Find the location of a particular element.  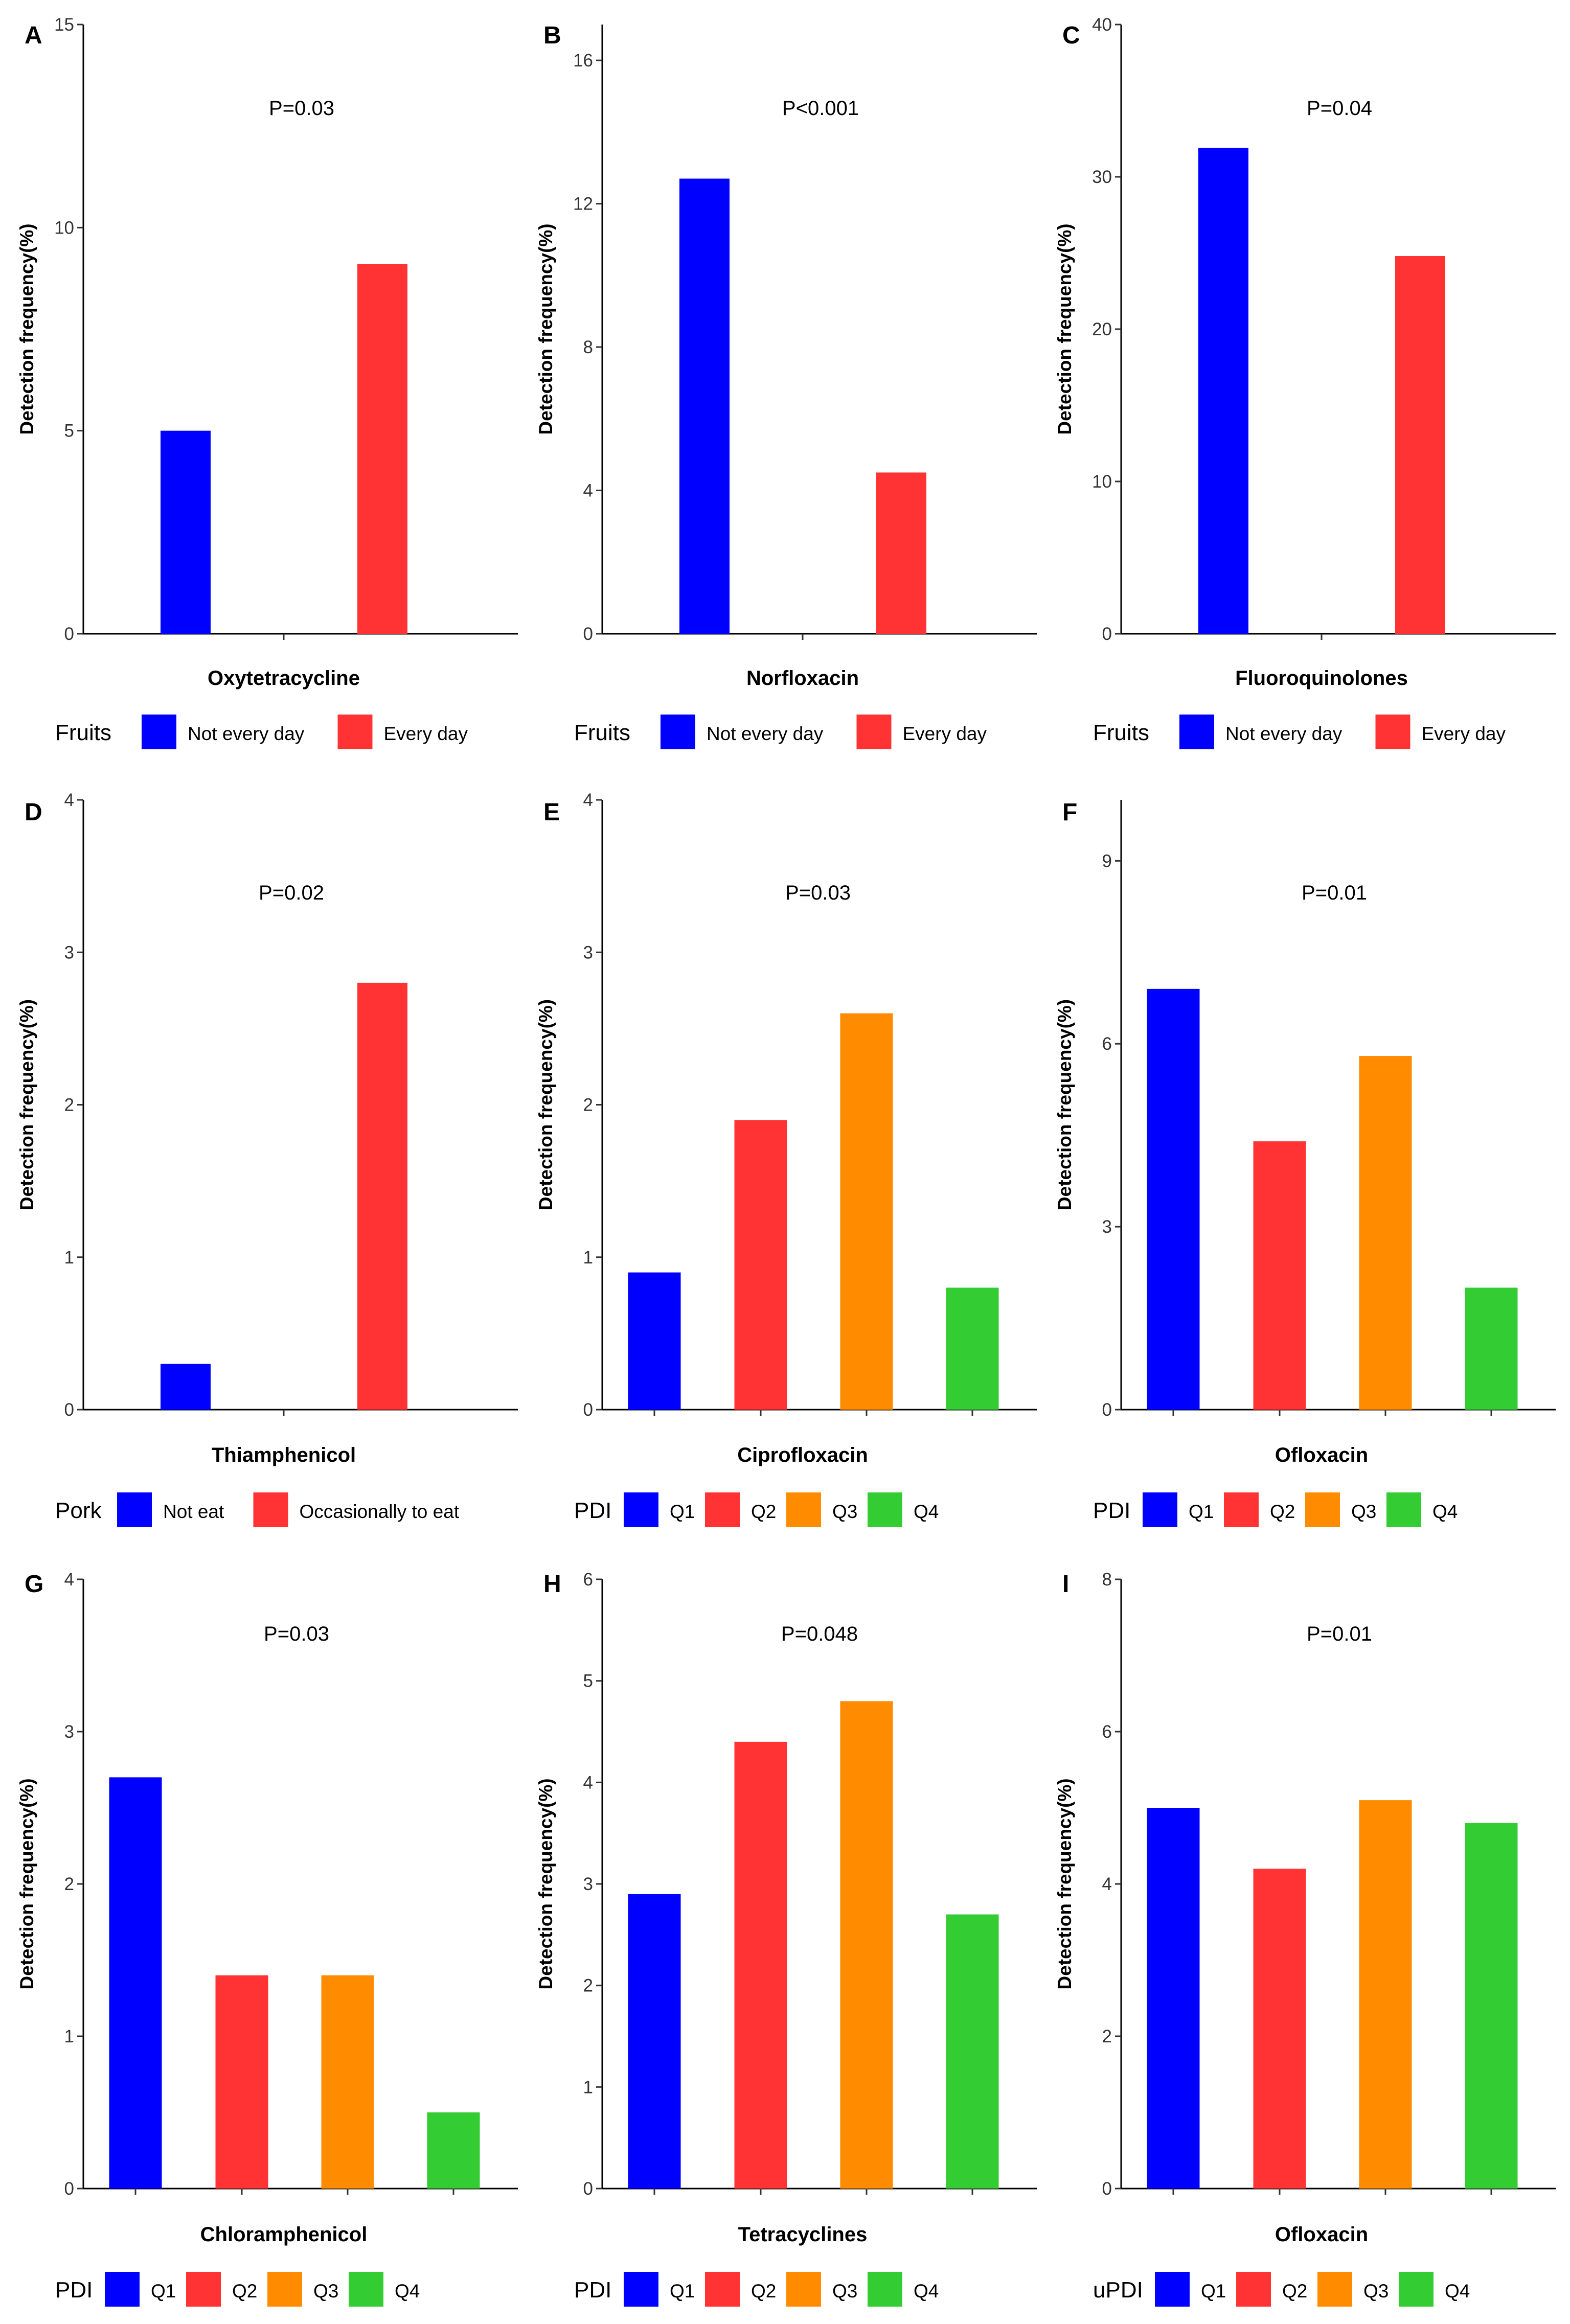

legend-label: Occasionally to eat is located at coordinates (380, 1512).